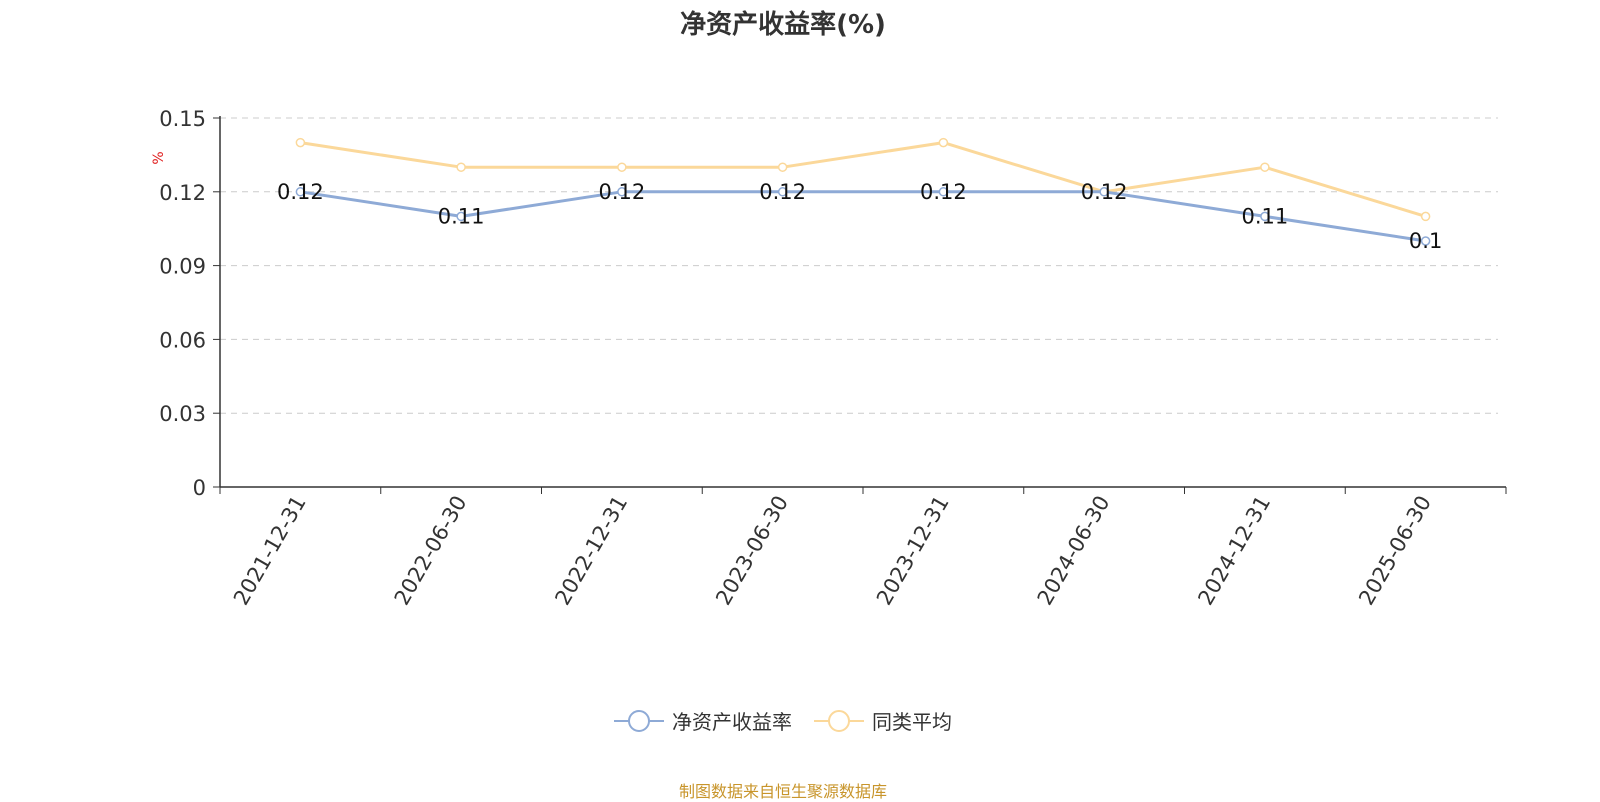  I want to click on y-axis-unit-label: %, so click(159, 157).